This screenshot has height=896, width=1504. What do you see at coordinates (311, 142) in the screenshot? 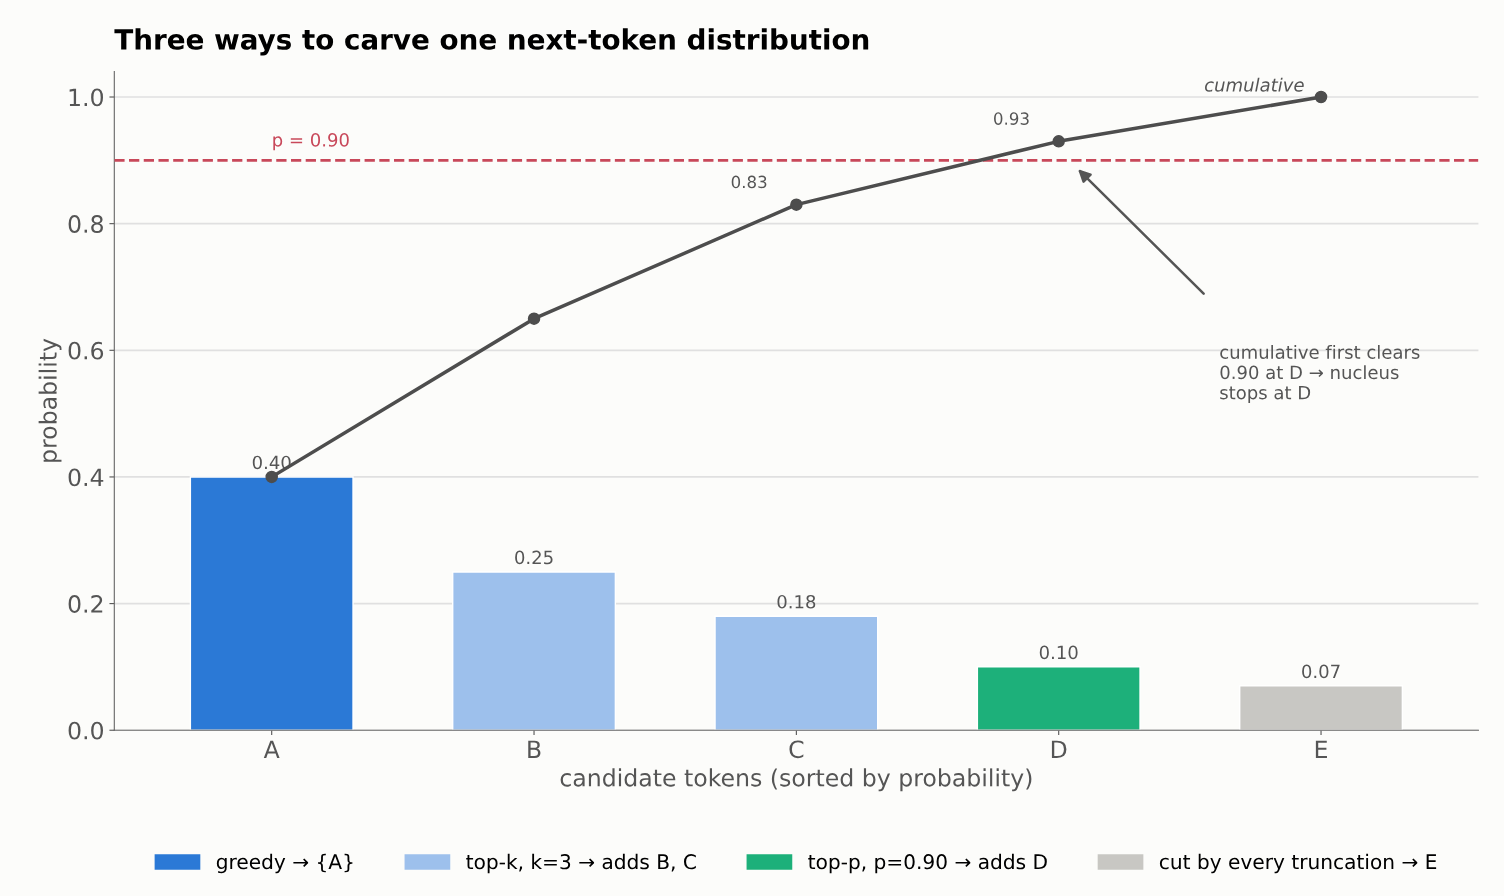
I see `ref-line-label: p = 0.90` at bounding box center [311, 142].